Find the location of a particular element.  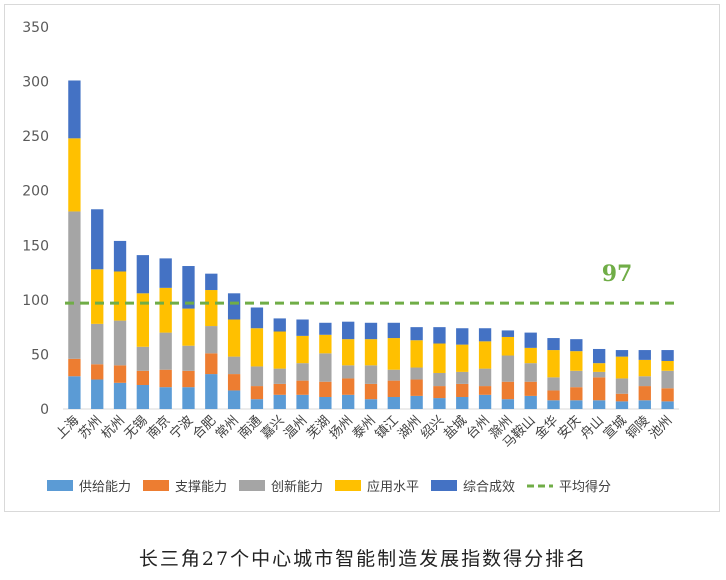

x-tick-label: 金华 is located at coordinates (547, 428).